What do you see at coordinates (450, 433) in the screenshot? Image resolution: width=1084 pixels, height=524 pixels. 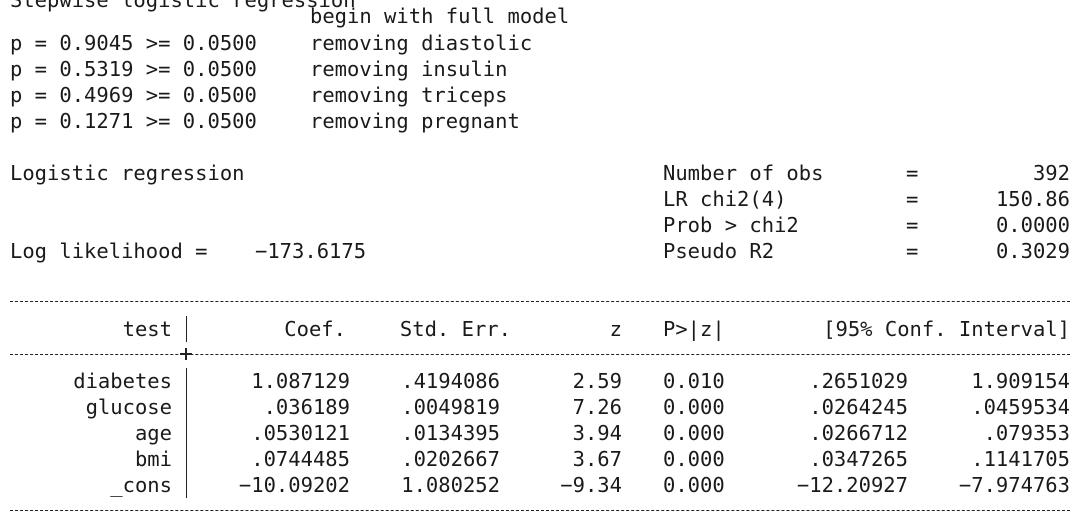 I see `row-std-err: .0134395` at bounding box center [450, 433].